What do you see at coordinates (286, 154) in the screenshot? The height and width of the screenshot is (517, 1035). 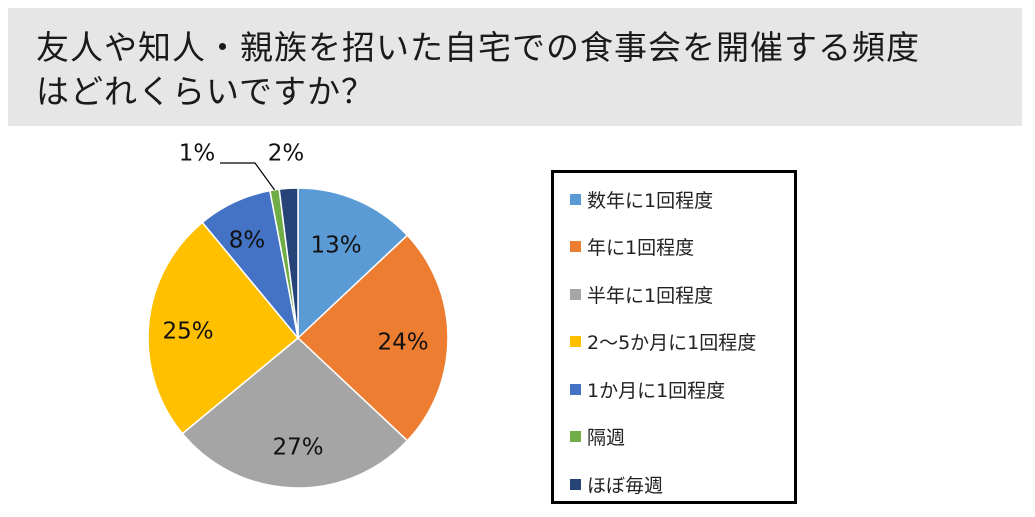 I see `data-label: 2%` at bounding box center [286, 154].